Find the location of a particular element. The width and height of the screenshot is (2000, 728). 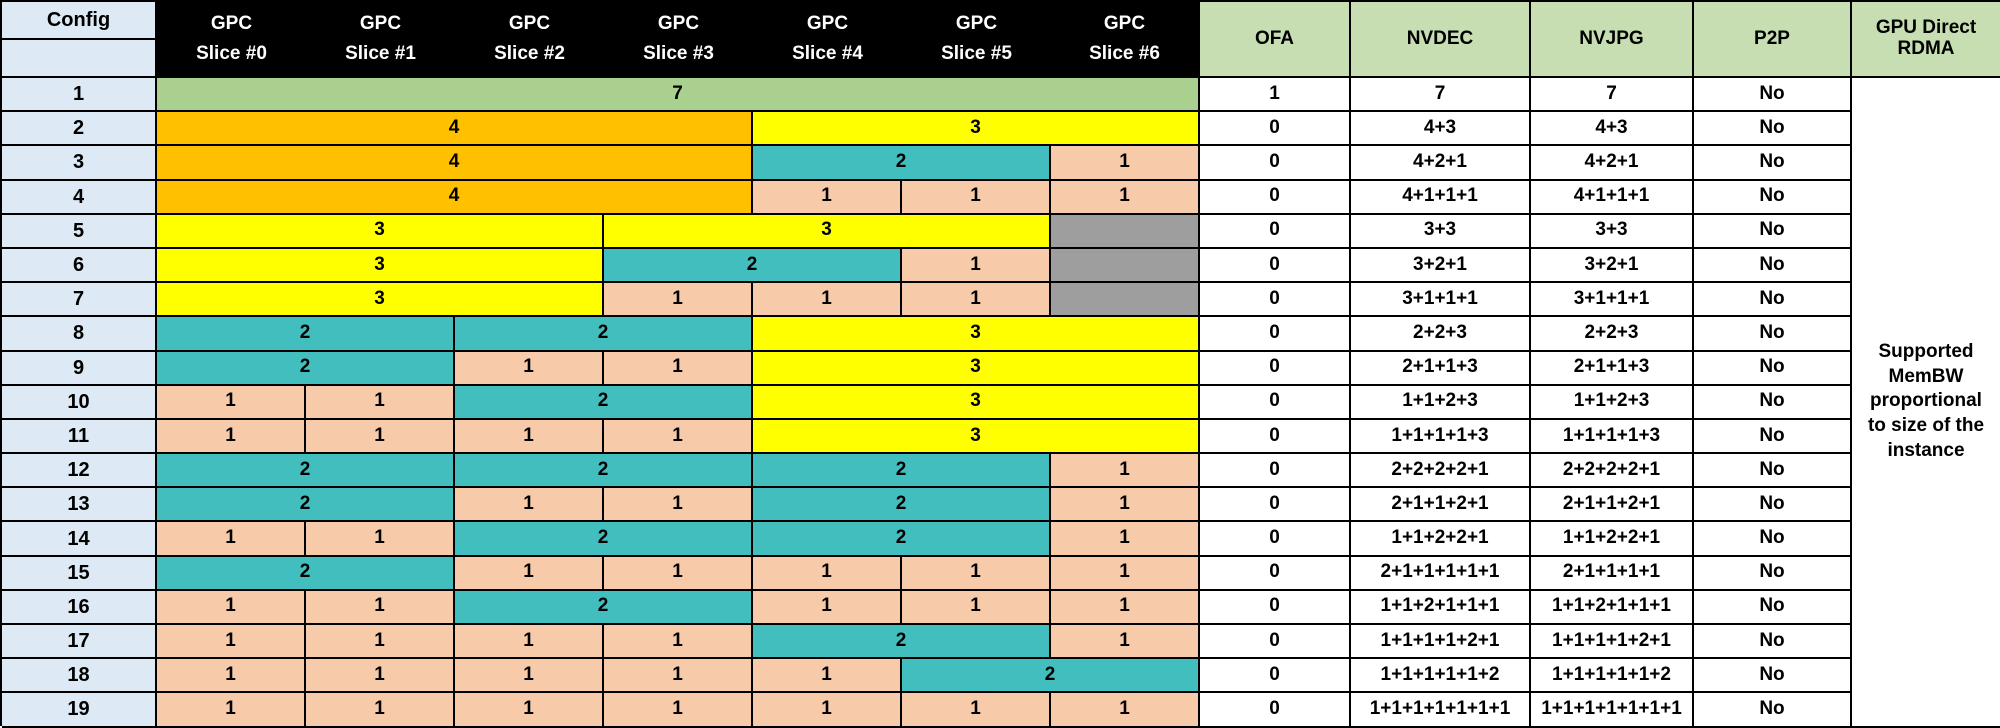

config-cell: 19 is located at coordinates (79, 710).